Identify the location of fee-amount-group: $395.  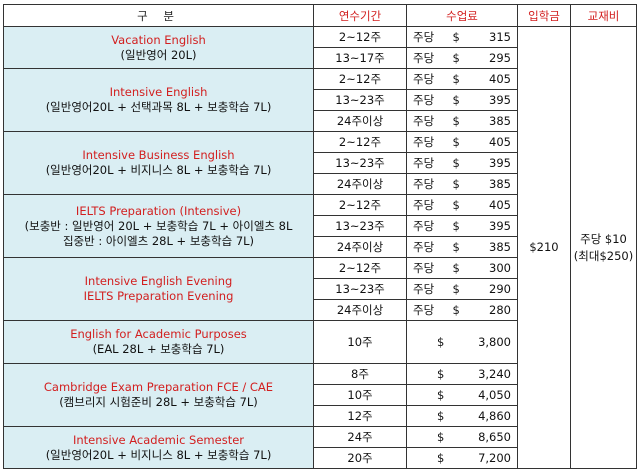
(482, 163).